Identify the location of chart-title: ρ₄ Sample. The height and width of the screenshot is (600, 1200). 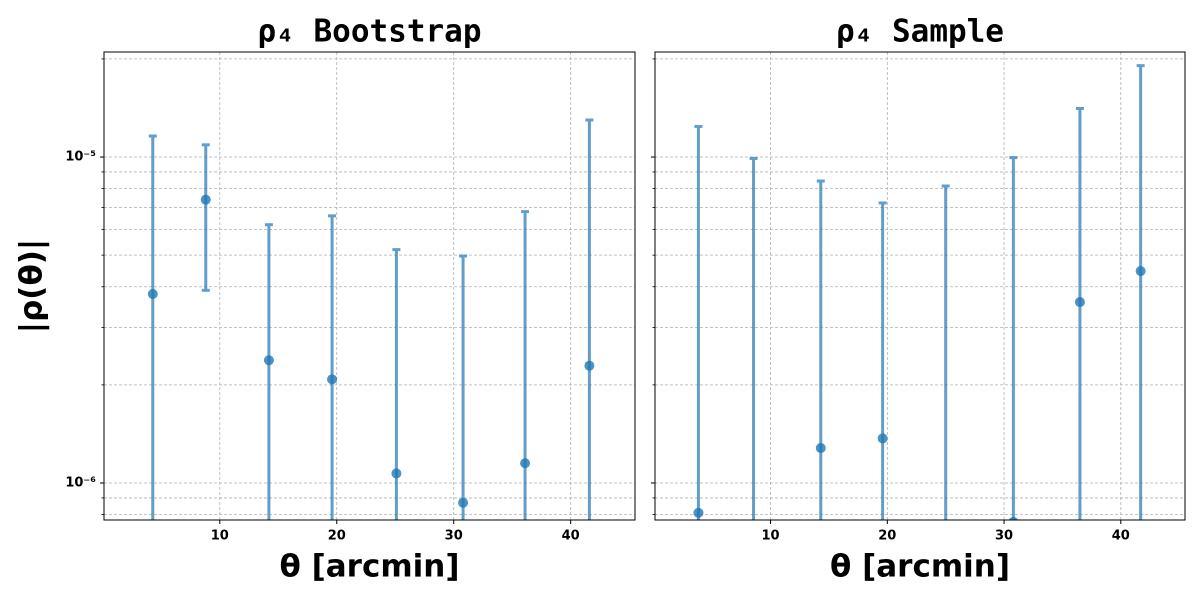
(920, 32).